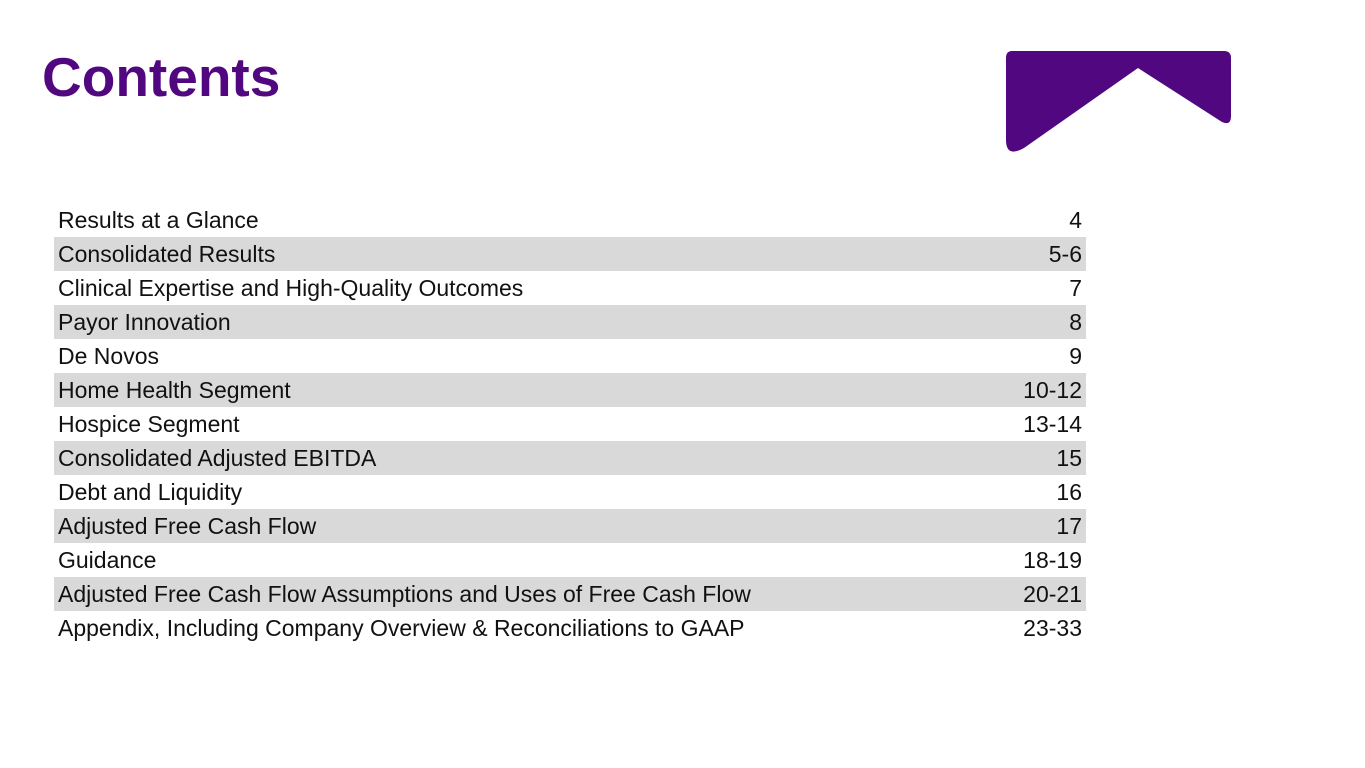 The image size is (1365, 768). What do you see at coordinates (1052, 423) in the screenshot?
I see `toc-pages: 13-14` at bounding box center [1052, 423].